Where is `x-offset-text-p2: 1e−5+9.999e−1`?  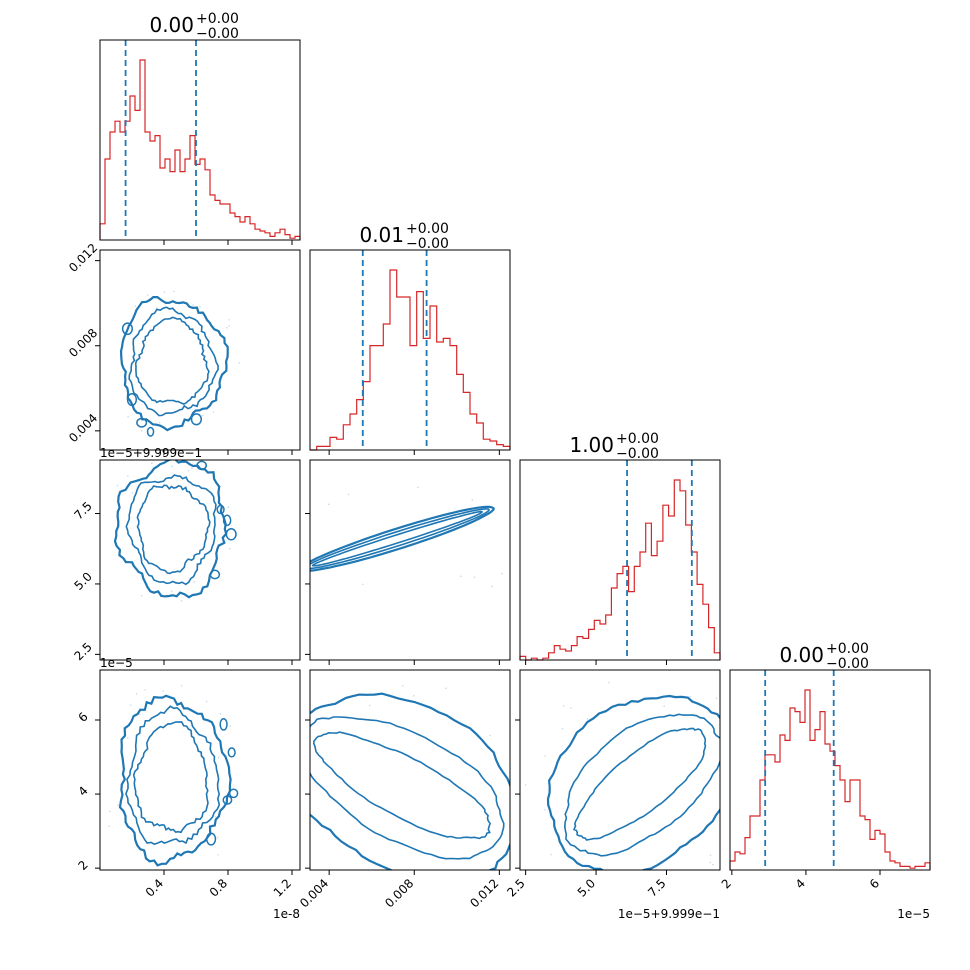
x-offset-text-p2: 1e−5+9.999e−1 is located at coordinates (669, 914).